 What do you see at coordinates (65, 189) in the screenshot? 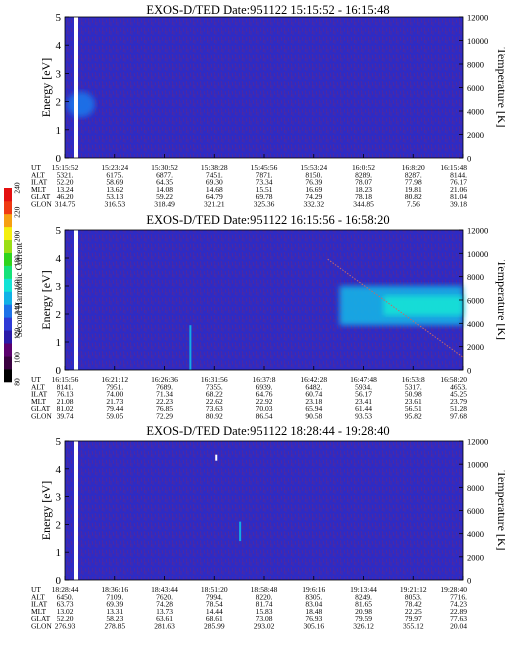
I see `orbit-value: 13.24` at bounding box center [65, 189].